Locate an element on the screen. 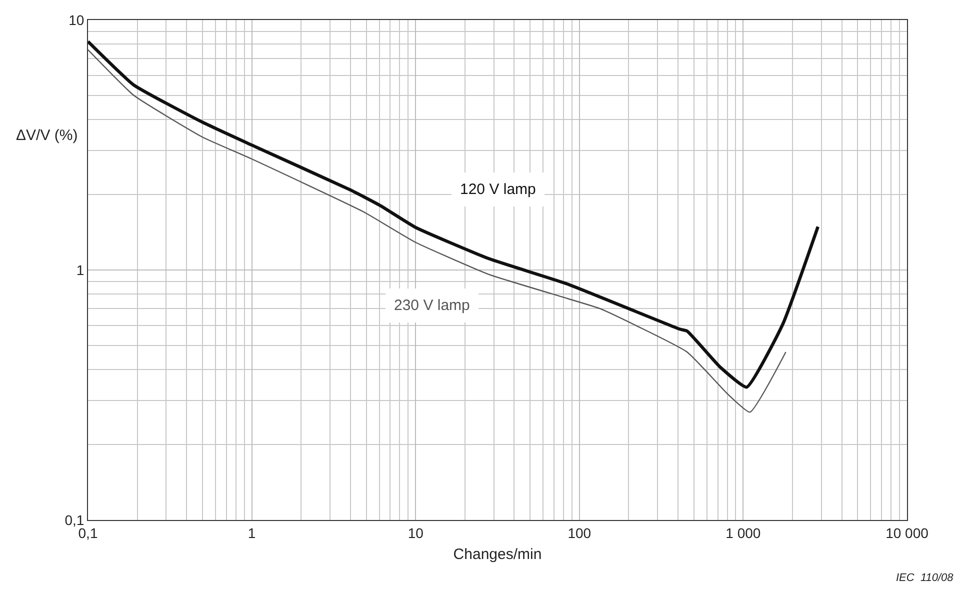 The image size is (964, 594). text: IEC 110/08 is located at coordinates (925, 578).